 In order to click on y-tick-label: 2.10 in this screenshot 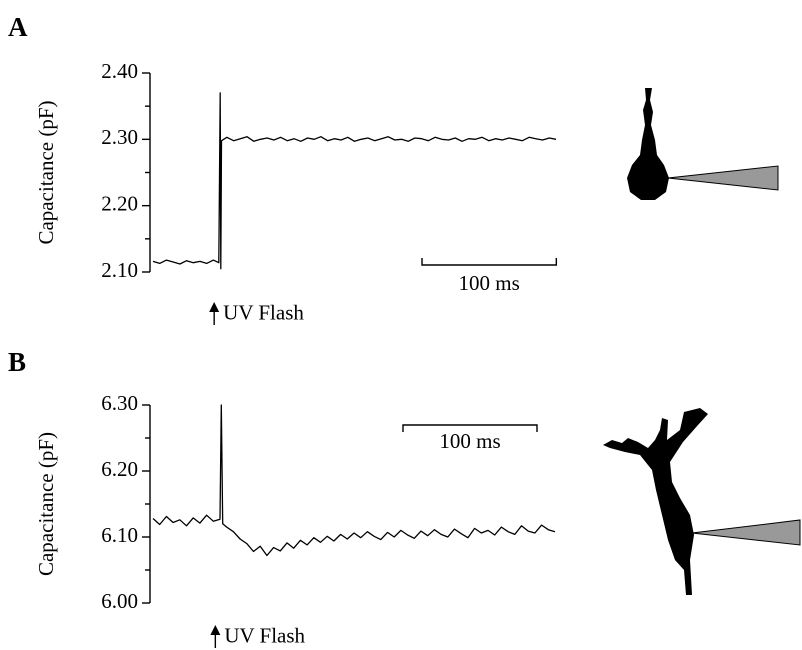, I will do `click(119, 270)`.